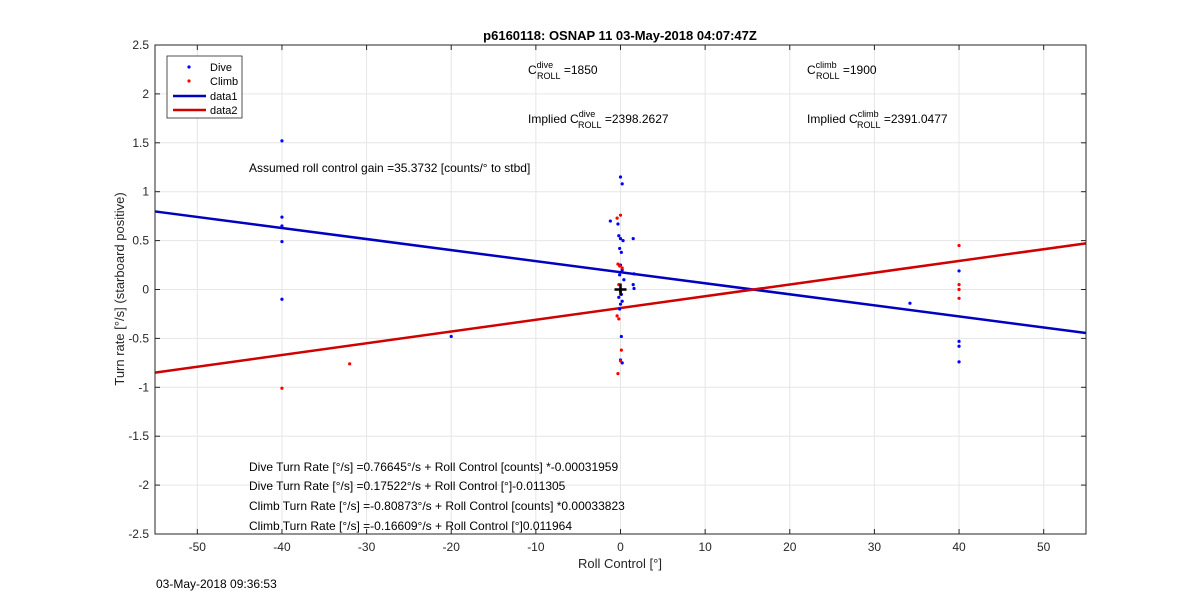  Describe the element at coordinates (832, 119) in the screenshot. I see `implied-climb-prefix: Implied C` at that location.